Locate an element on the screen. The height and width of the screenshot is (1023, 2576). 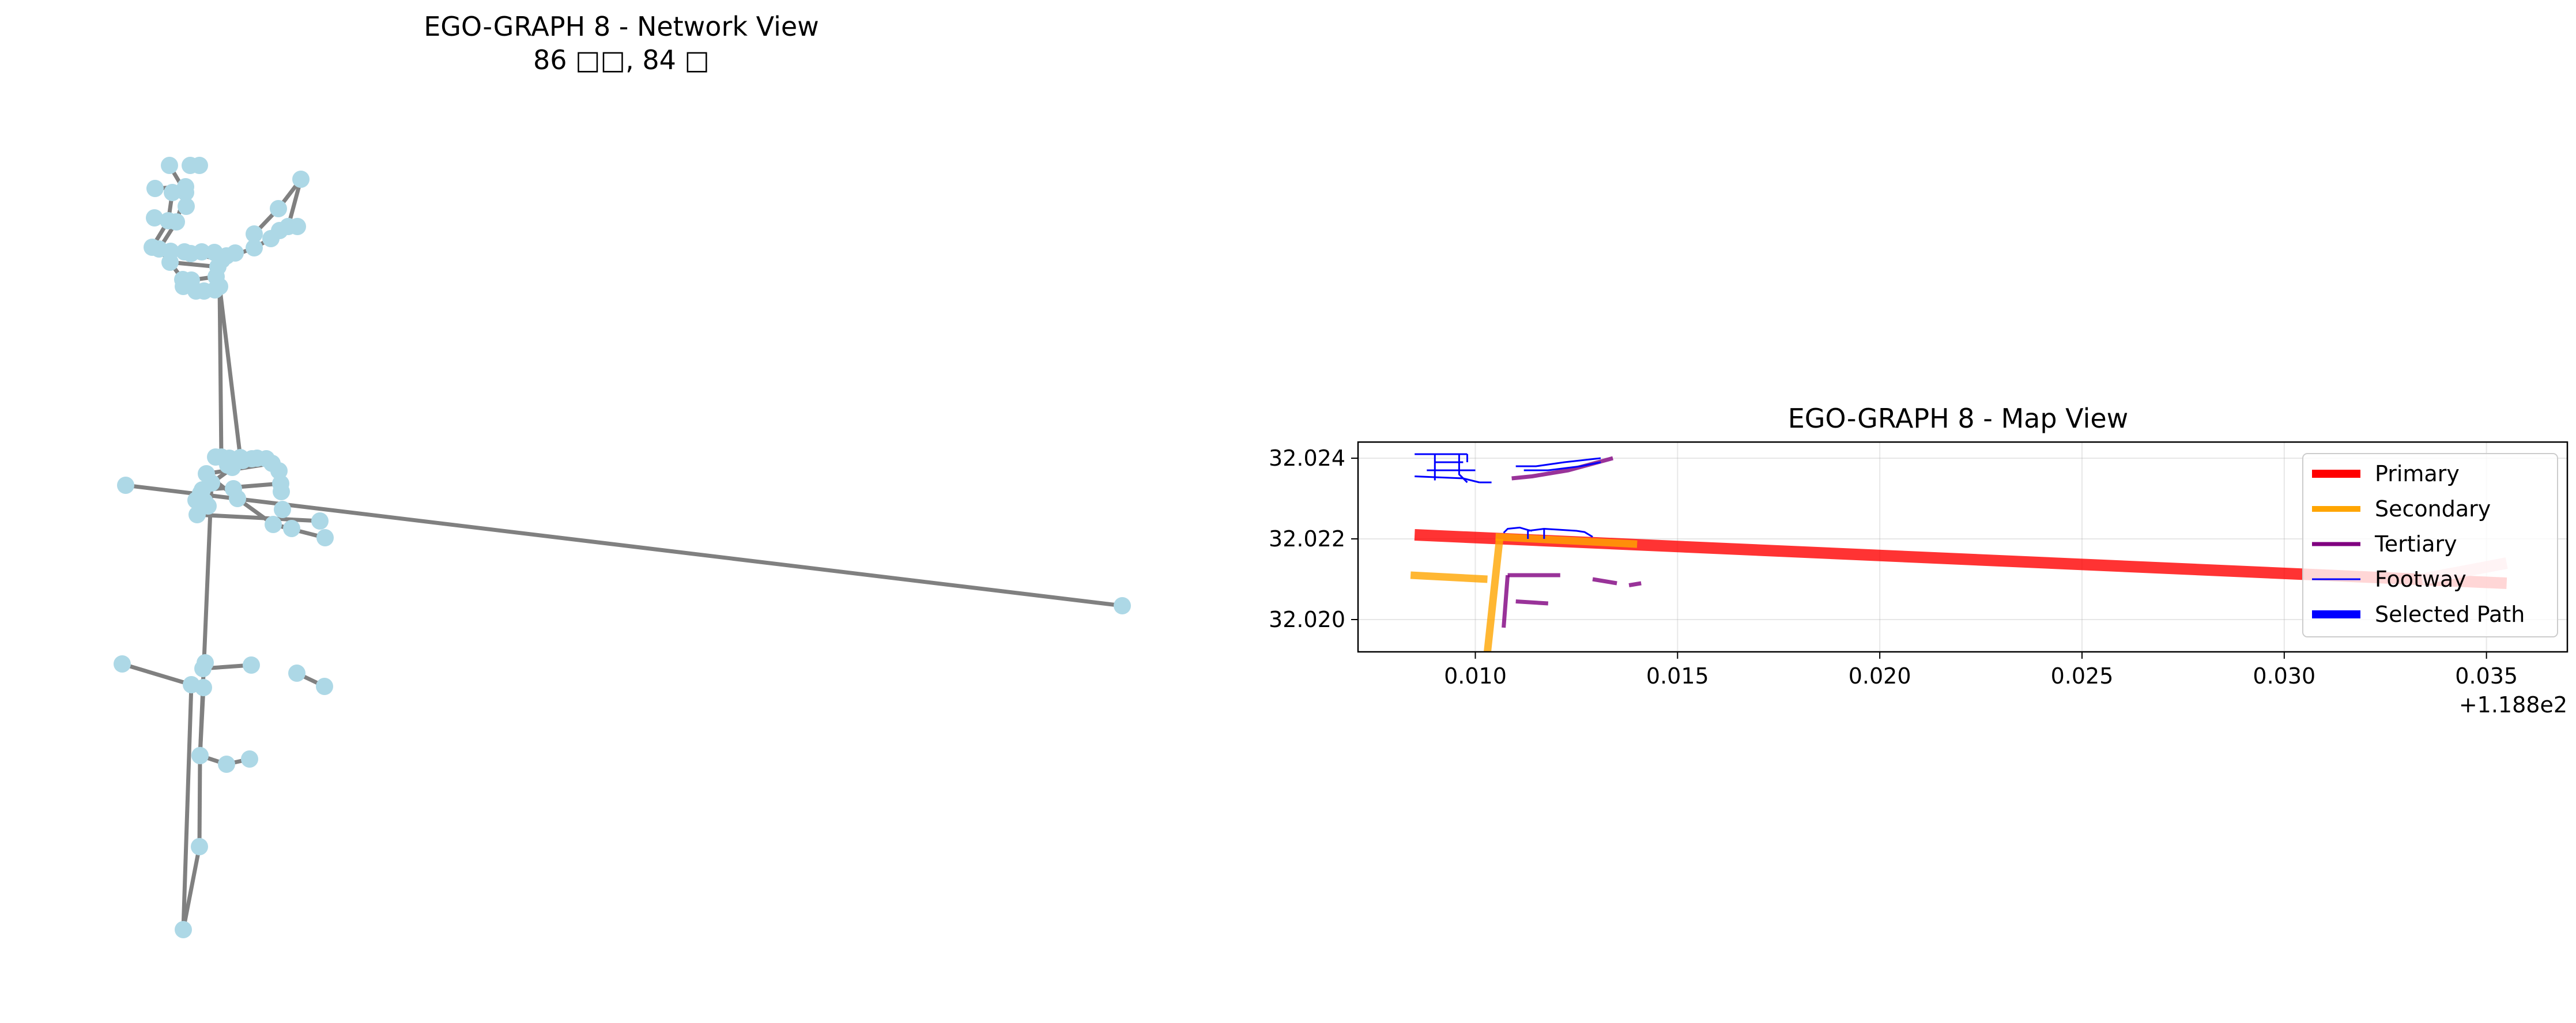
legend-label: Secondary is located at coordinates (2433, 509).